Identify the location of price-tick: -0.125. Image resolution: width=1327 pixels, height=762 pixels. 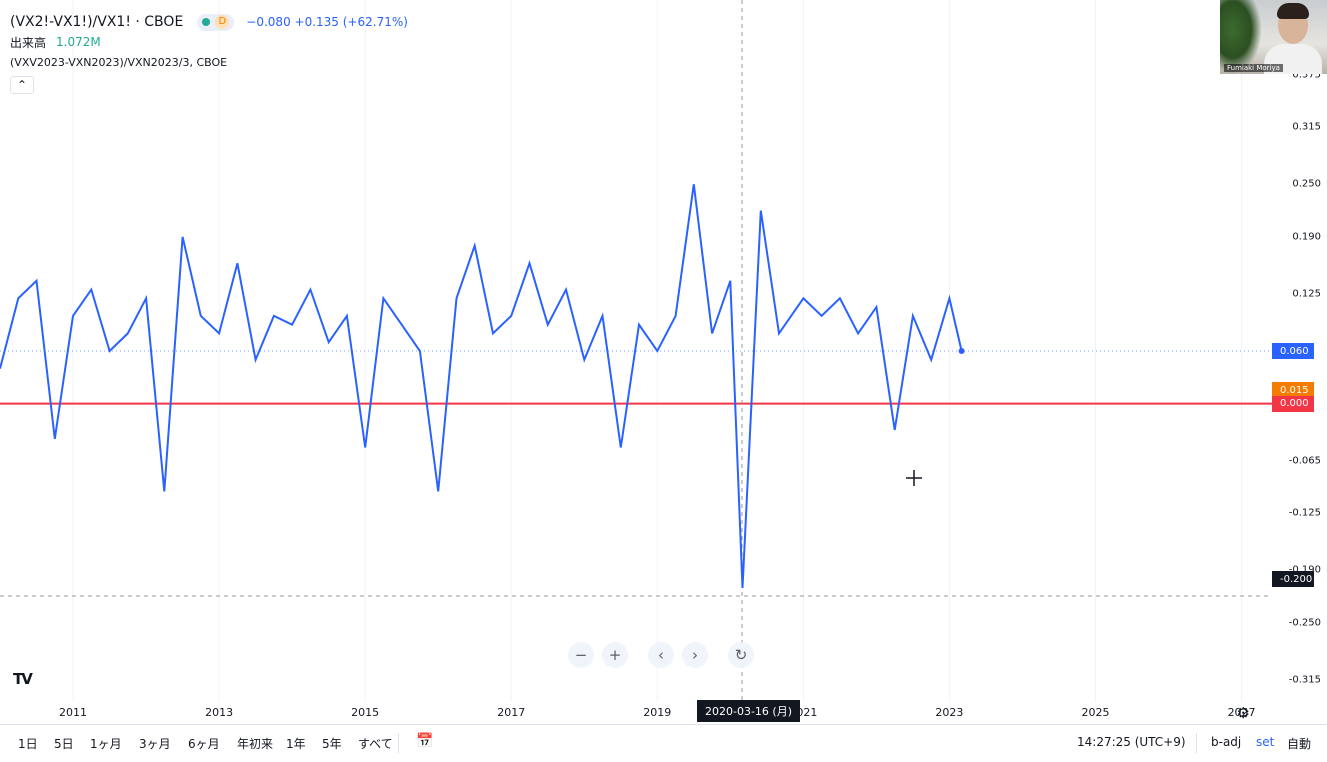
(1304, 513).